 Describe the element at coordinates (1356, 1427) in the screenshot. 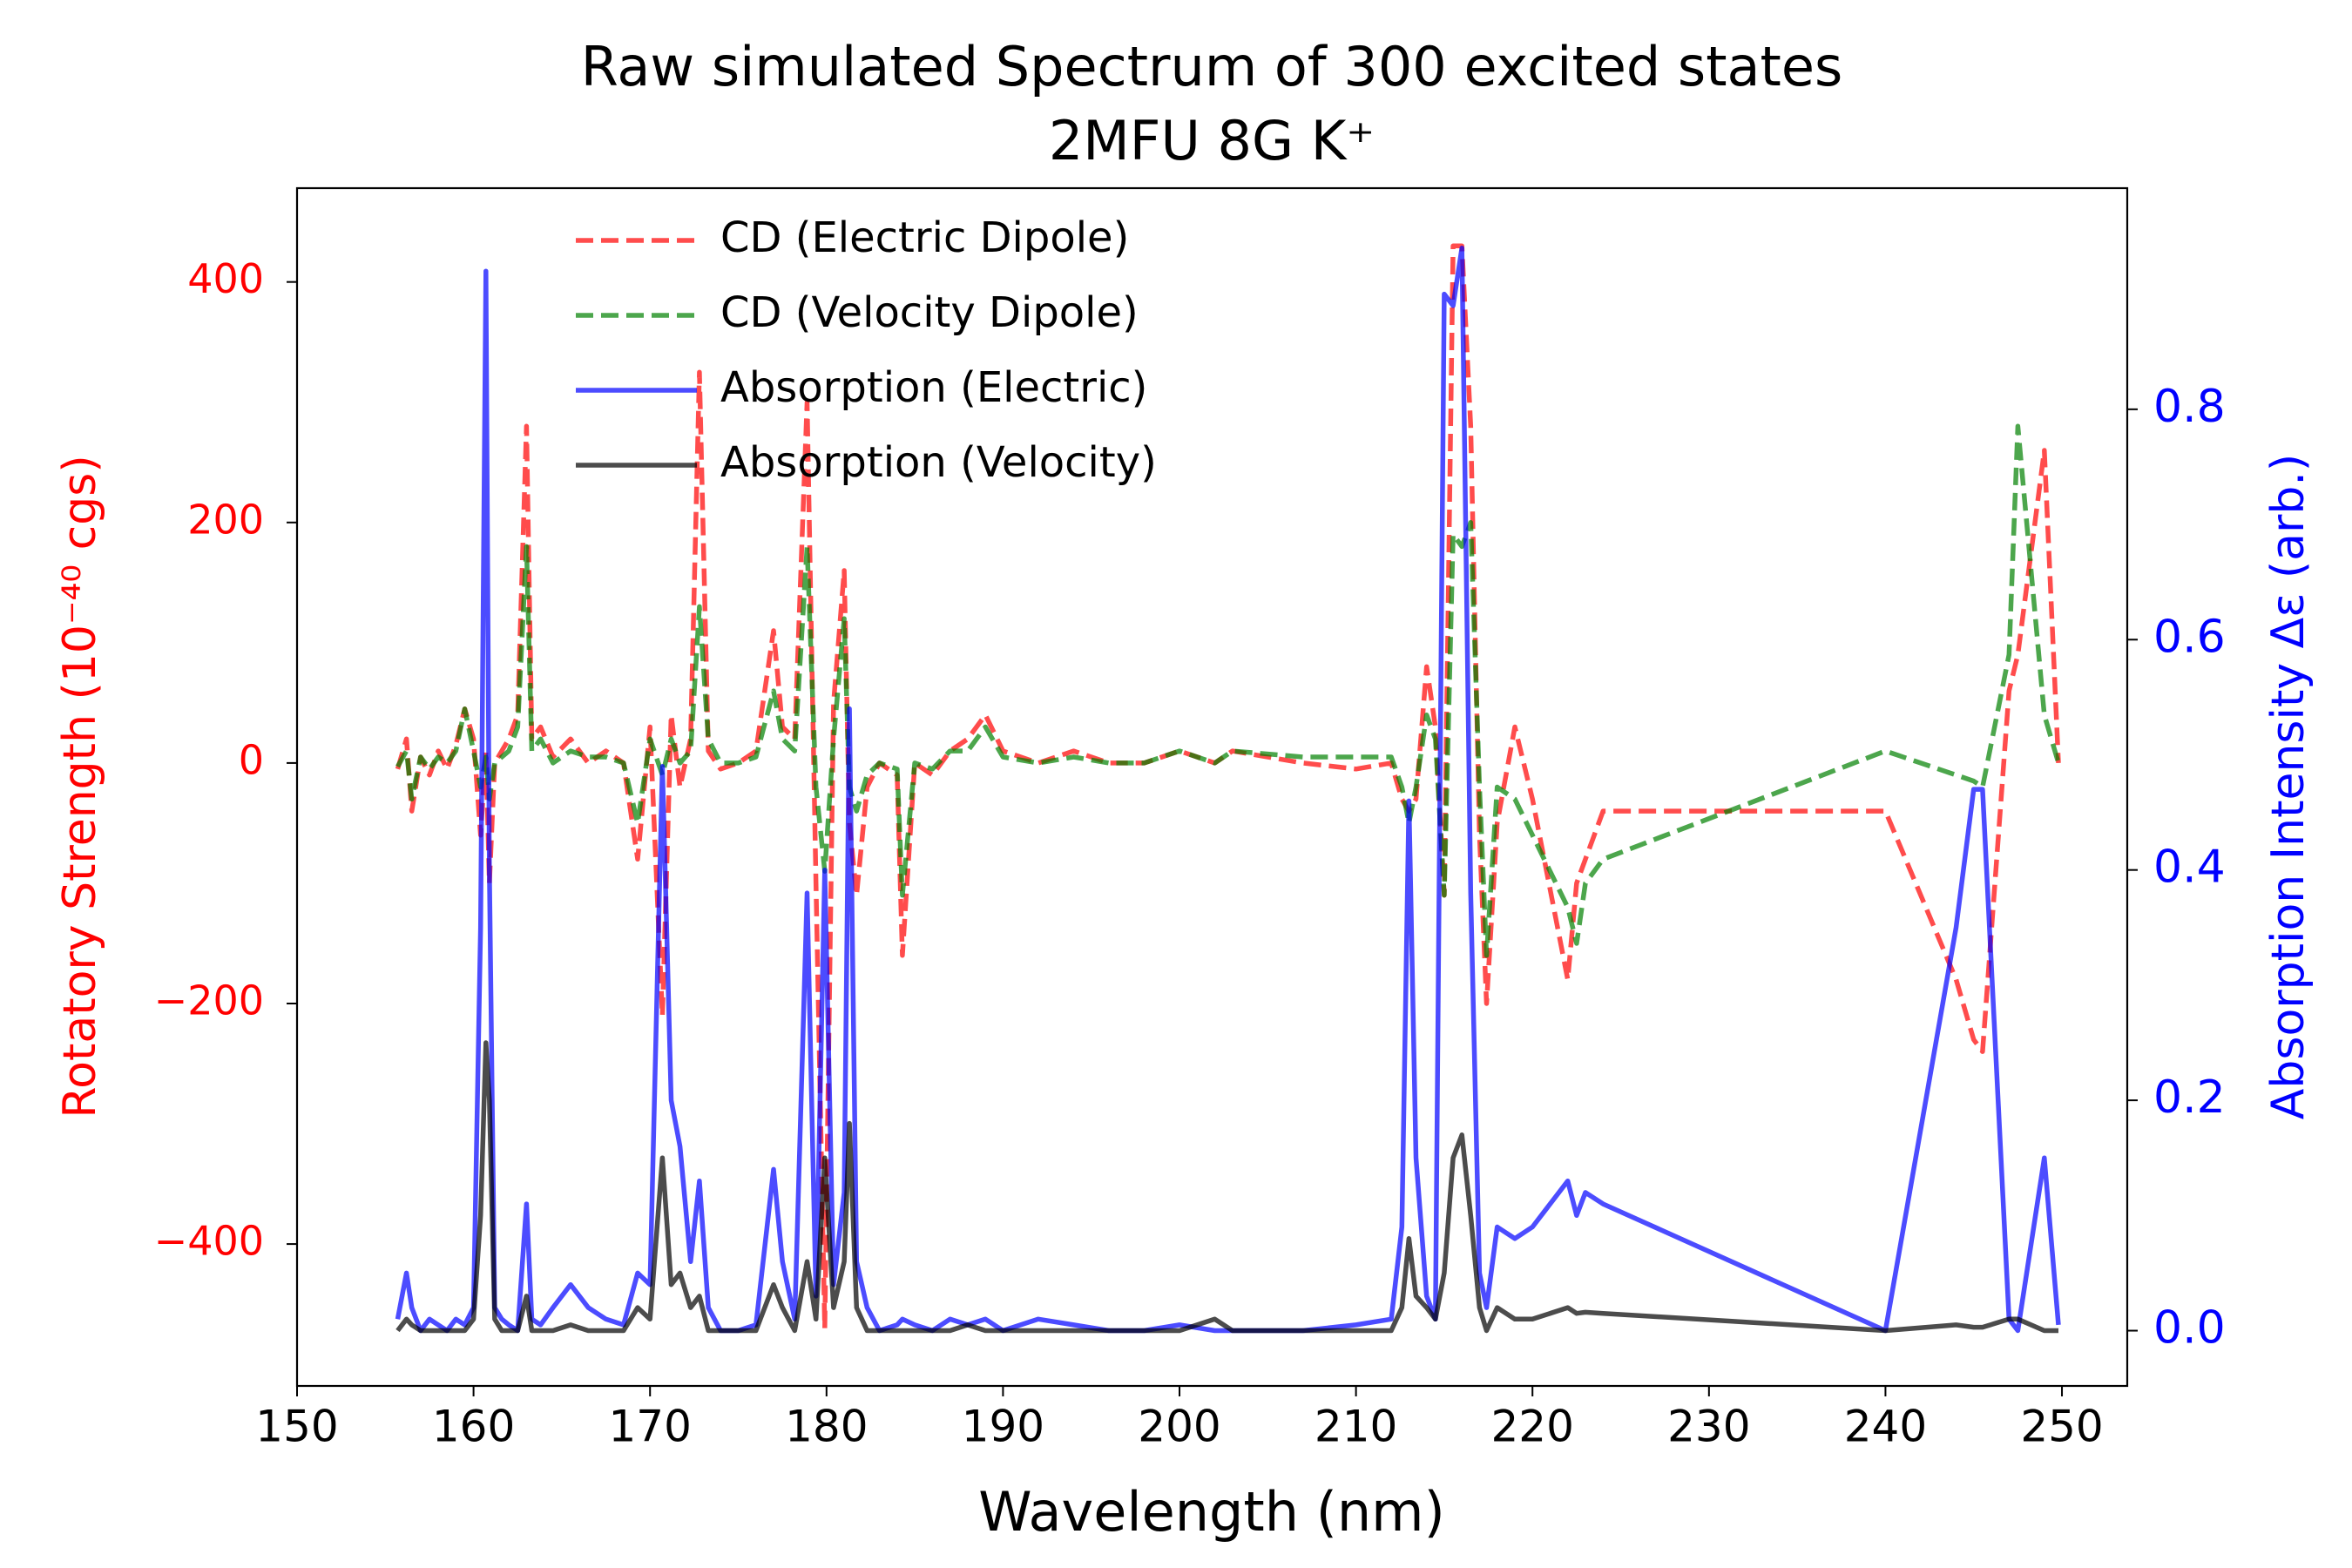

I see `x-tick-label: 210` at that location.